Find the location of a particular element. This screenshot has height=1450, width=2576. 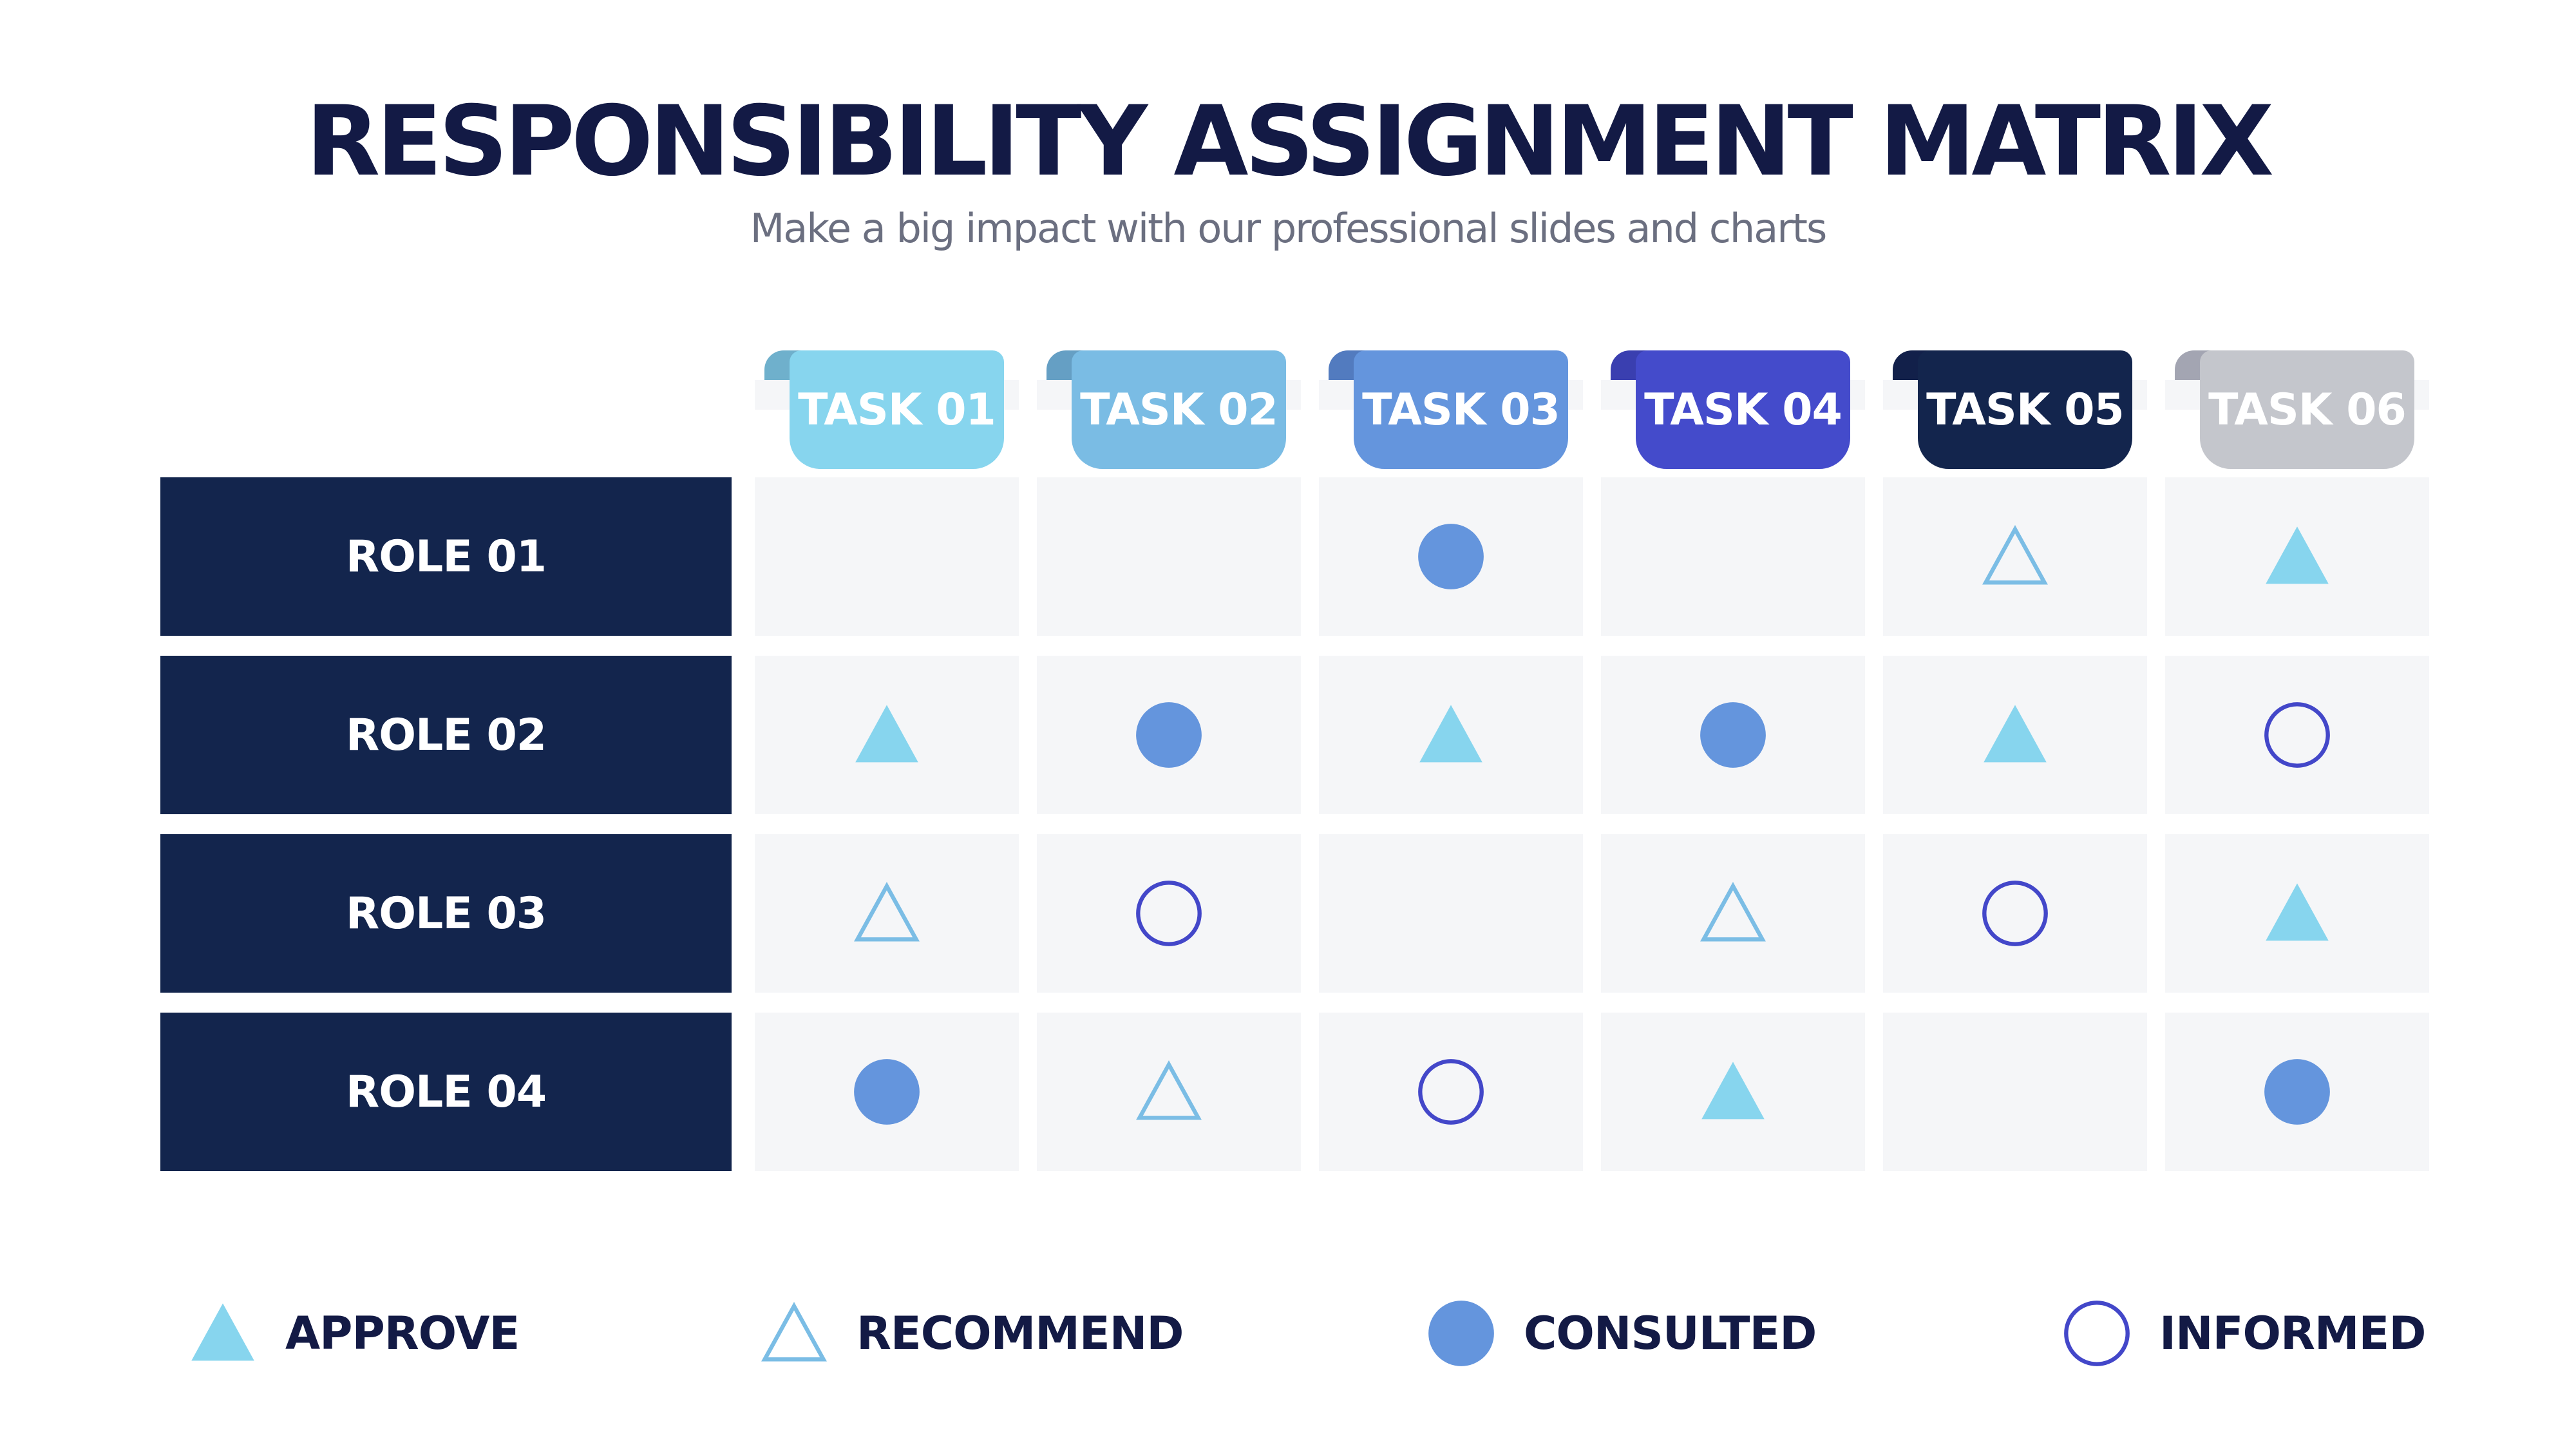

legend-item-approve: APPROVE is located at coordinates (354, 1334).